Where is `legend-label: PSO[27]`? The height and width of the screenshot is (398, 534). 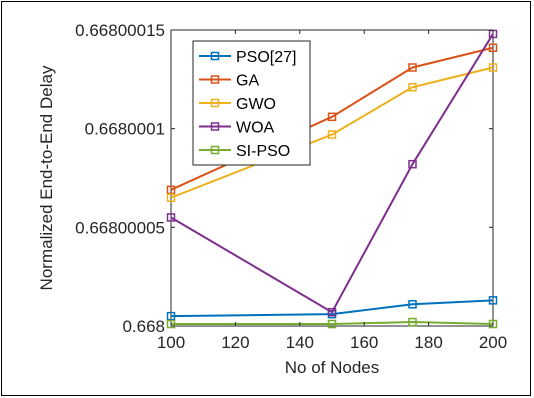
legend-label: PSO[27] is located at coordinates (266, 57).